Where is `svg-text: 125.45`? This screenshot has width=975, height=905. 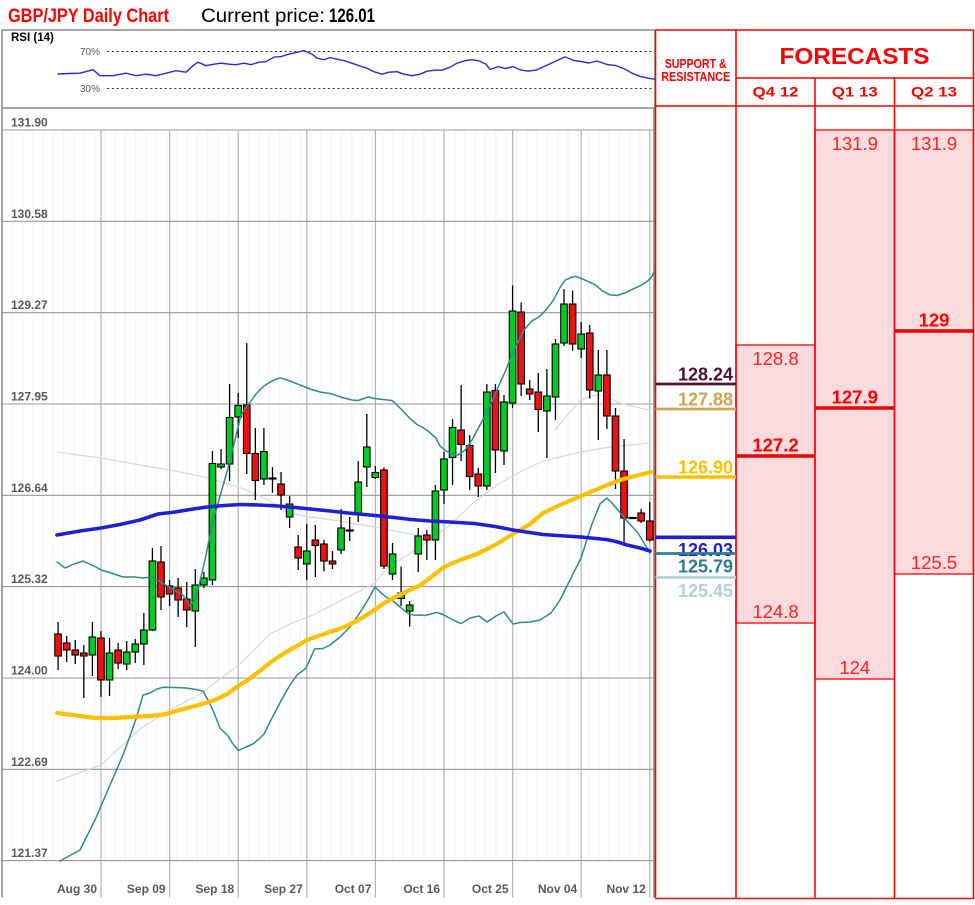
svg-text: 125.45 is located at coordinates (705, 591).